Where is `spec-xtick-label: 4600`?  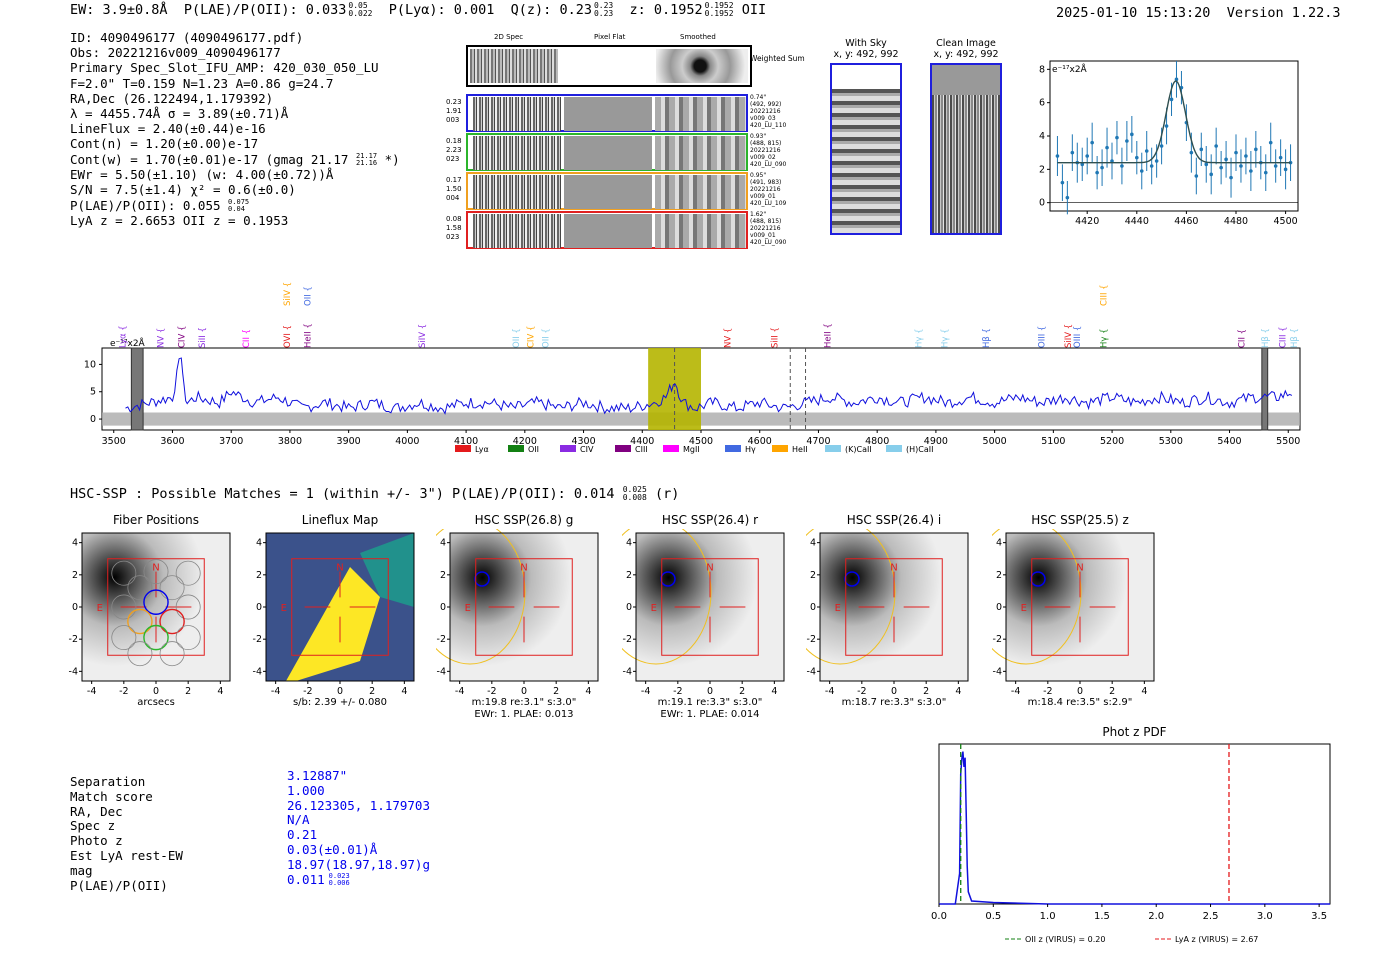
spec-xtick-label: 4600 is located at coordinates (760, 441).